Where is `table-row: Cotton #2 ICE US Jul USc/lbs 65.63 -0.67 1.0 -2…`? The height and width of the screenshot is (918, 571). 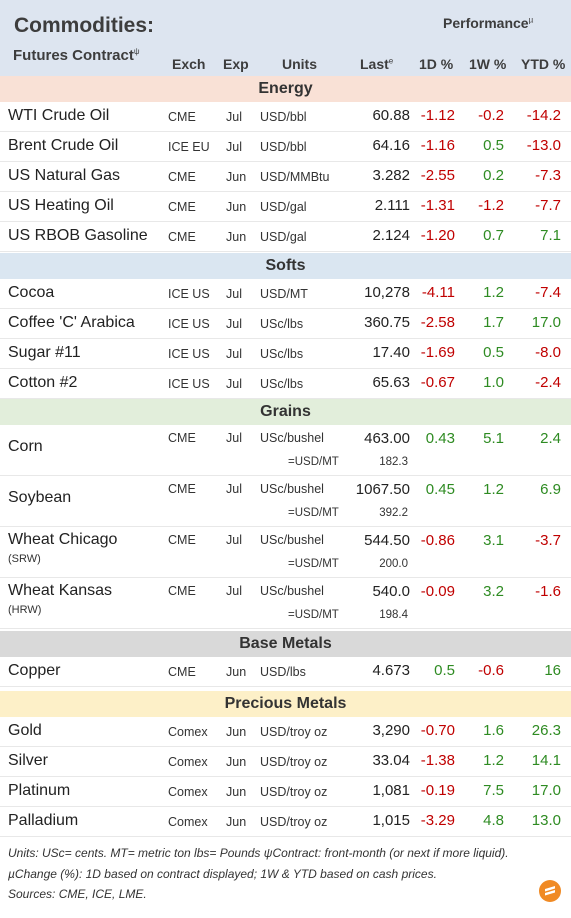 table-row: Cotton #2 ICE US Jul USc/lbs 65.63 -0.67 1.0 -2… is located at coordinates (285, 384).